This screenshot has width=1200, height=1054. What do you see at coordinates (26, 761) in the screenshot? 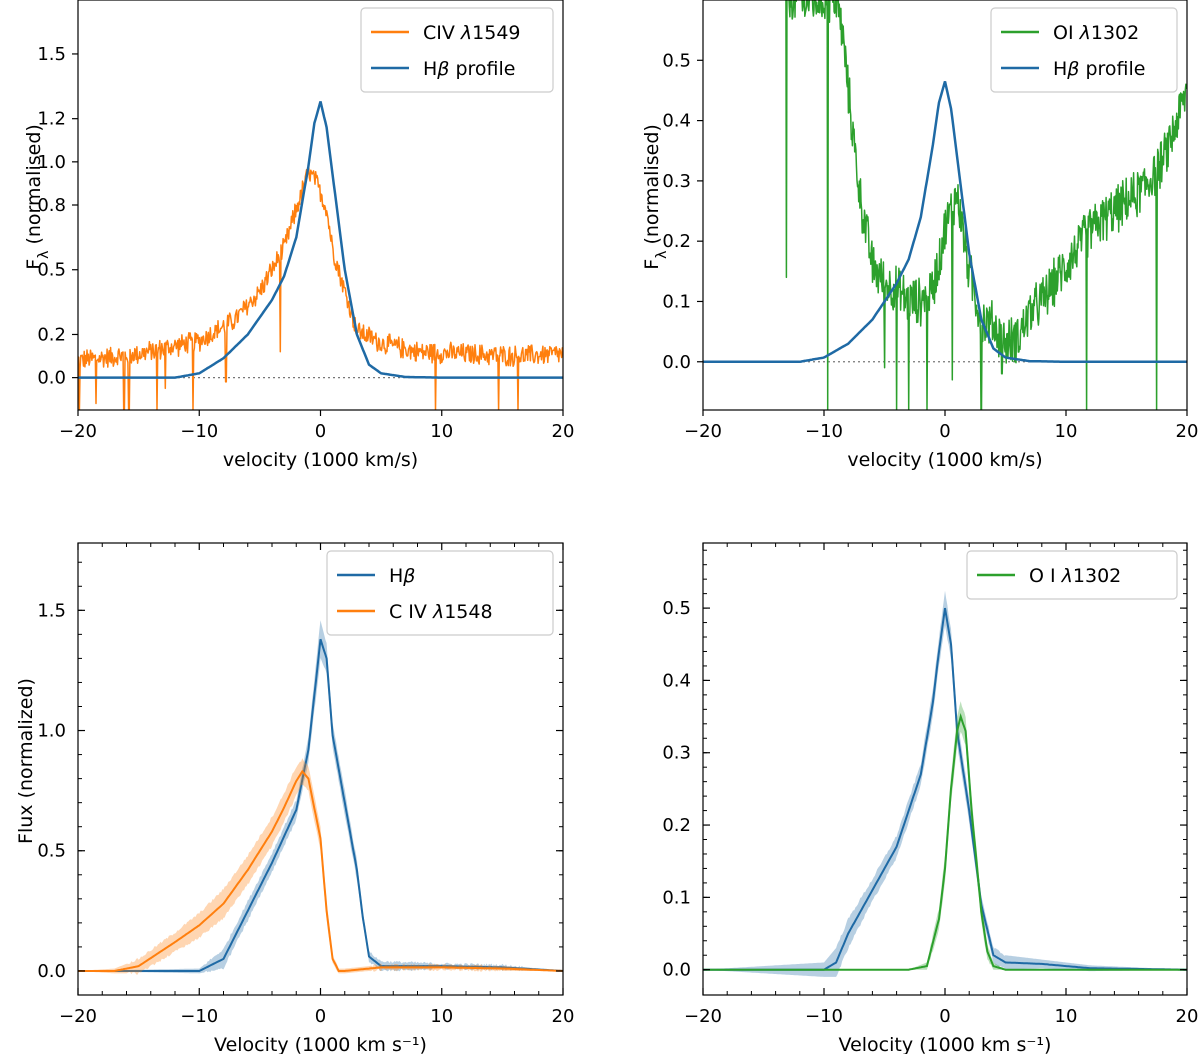
I see `y-axis-label: Flux (normalized)` at bounding box center [26, 761].